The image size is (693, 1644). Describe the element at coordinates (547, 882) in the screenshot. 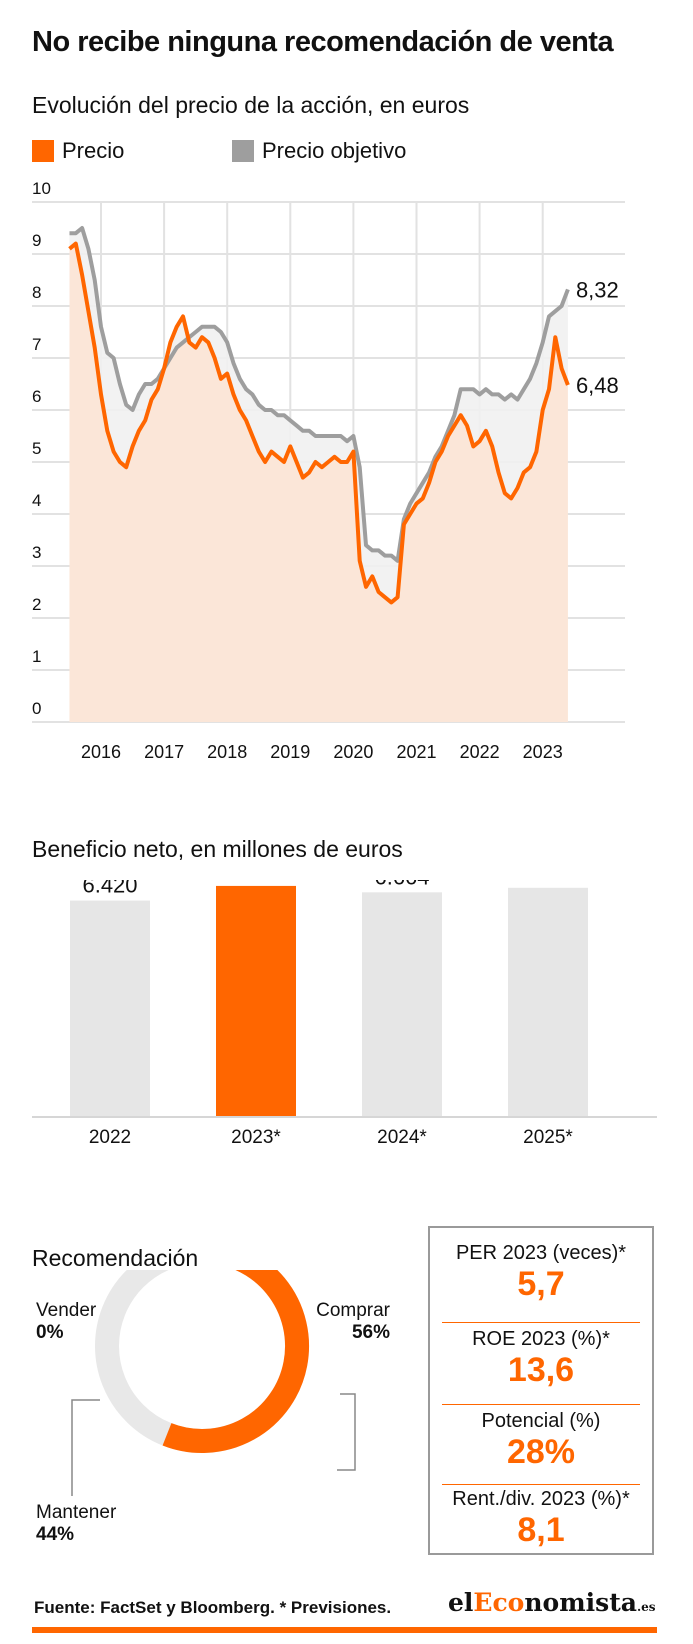

I see `bar-value-label: 6.798` at that location.